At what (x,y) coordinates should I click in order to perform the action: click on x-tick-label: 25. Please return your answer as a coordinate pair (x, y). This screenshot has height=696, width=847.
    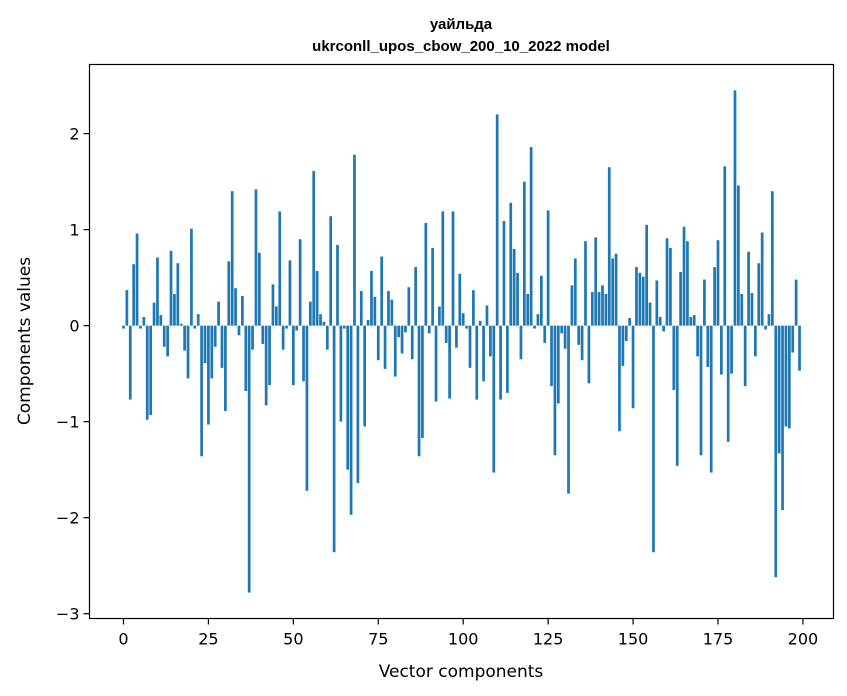
    Looking at the image, I should click on (208, 639).